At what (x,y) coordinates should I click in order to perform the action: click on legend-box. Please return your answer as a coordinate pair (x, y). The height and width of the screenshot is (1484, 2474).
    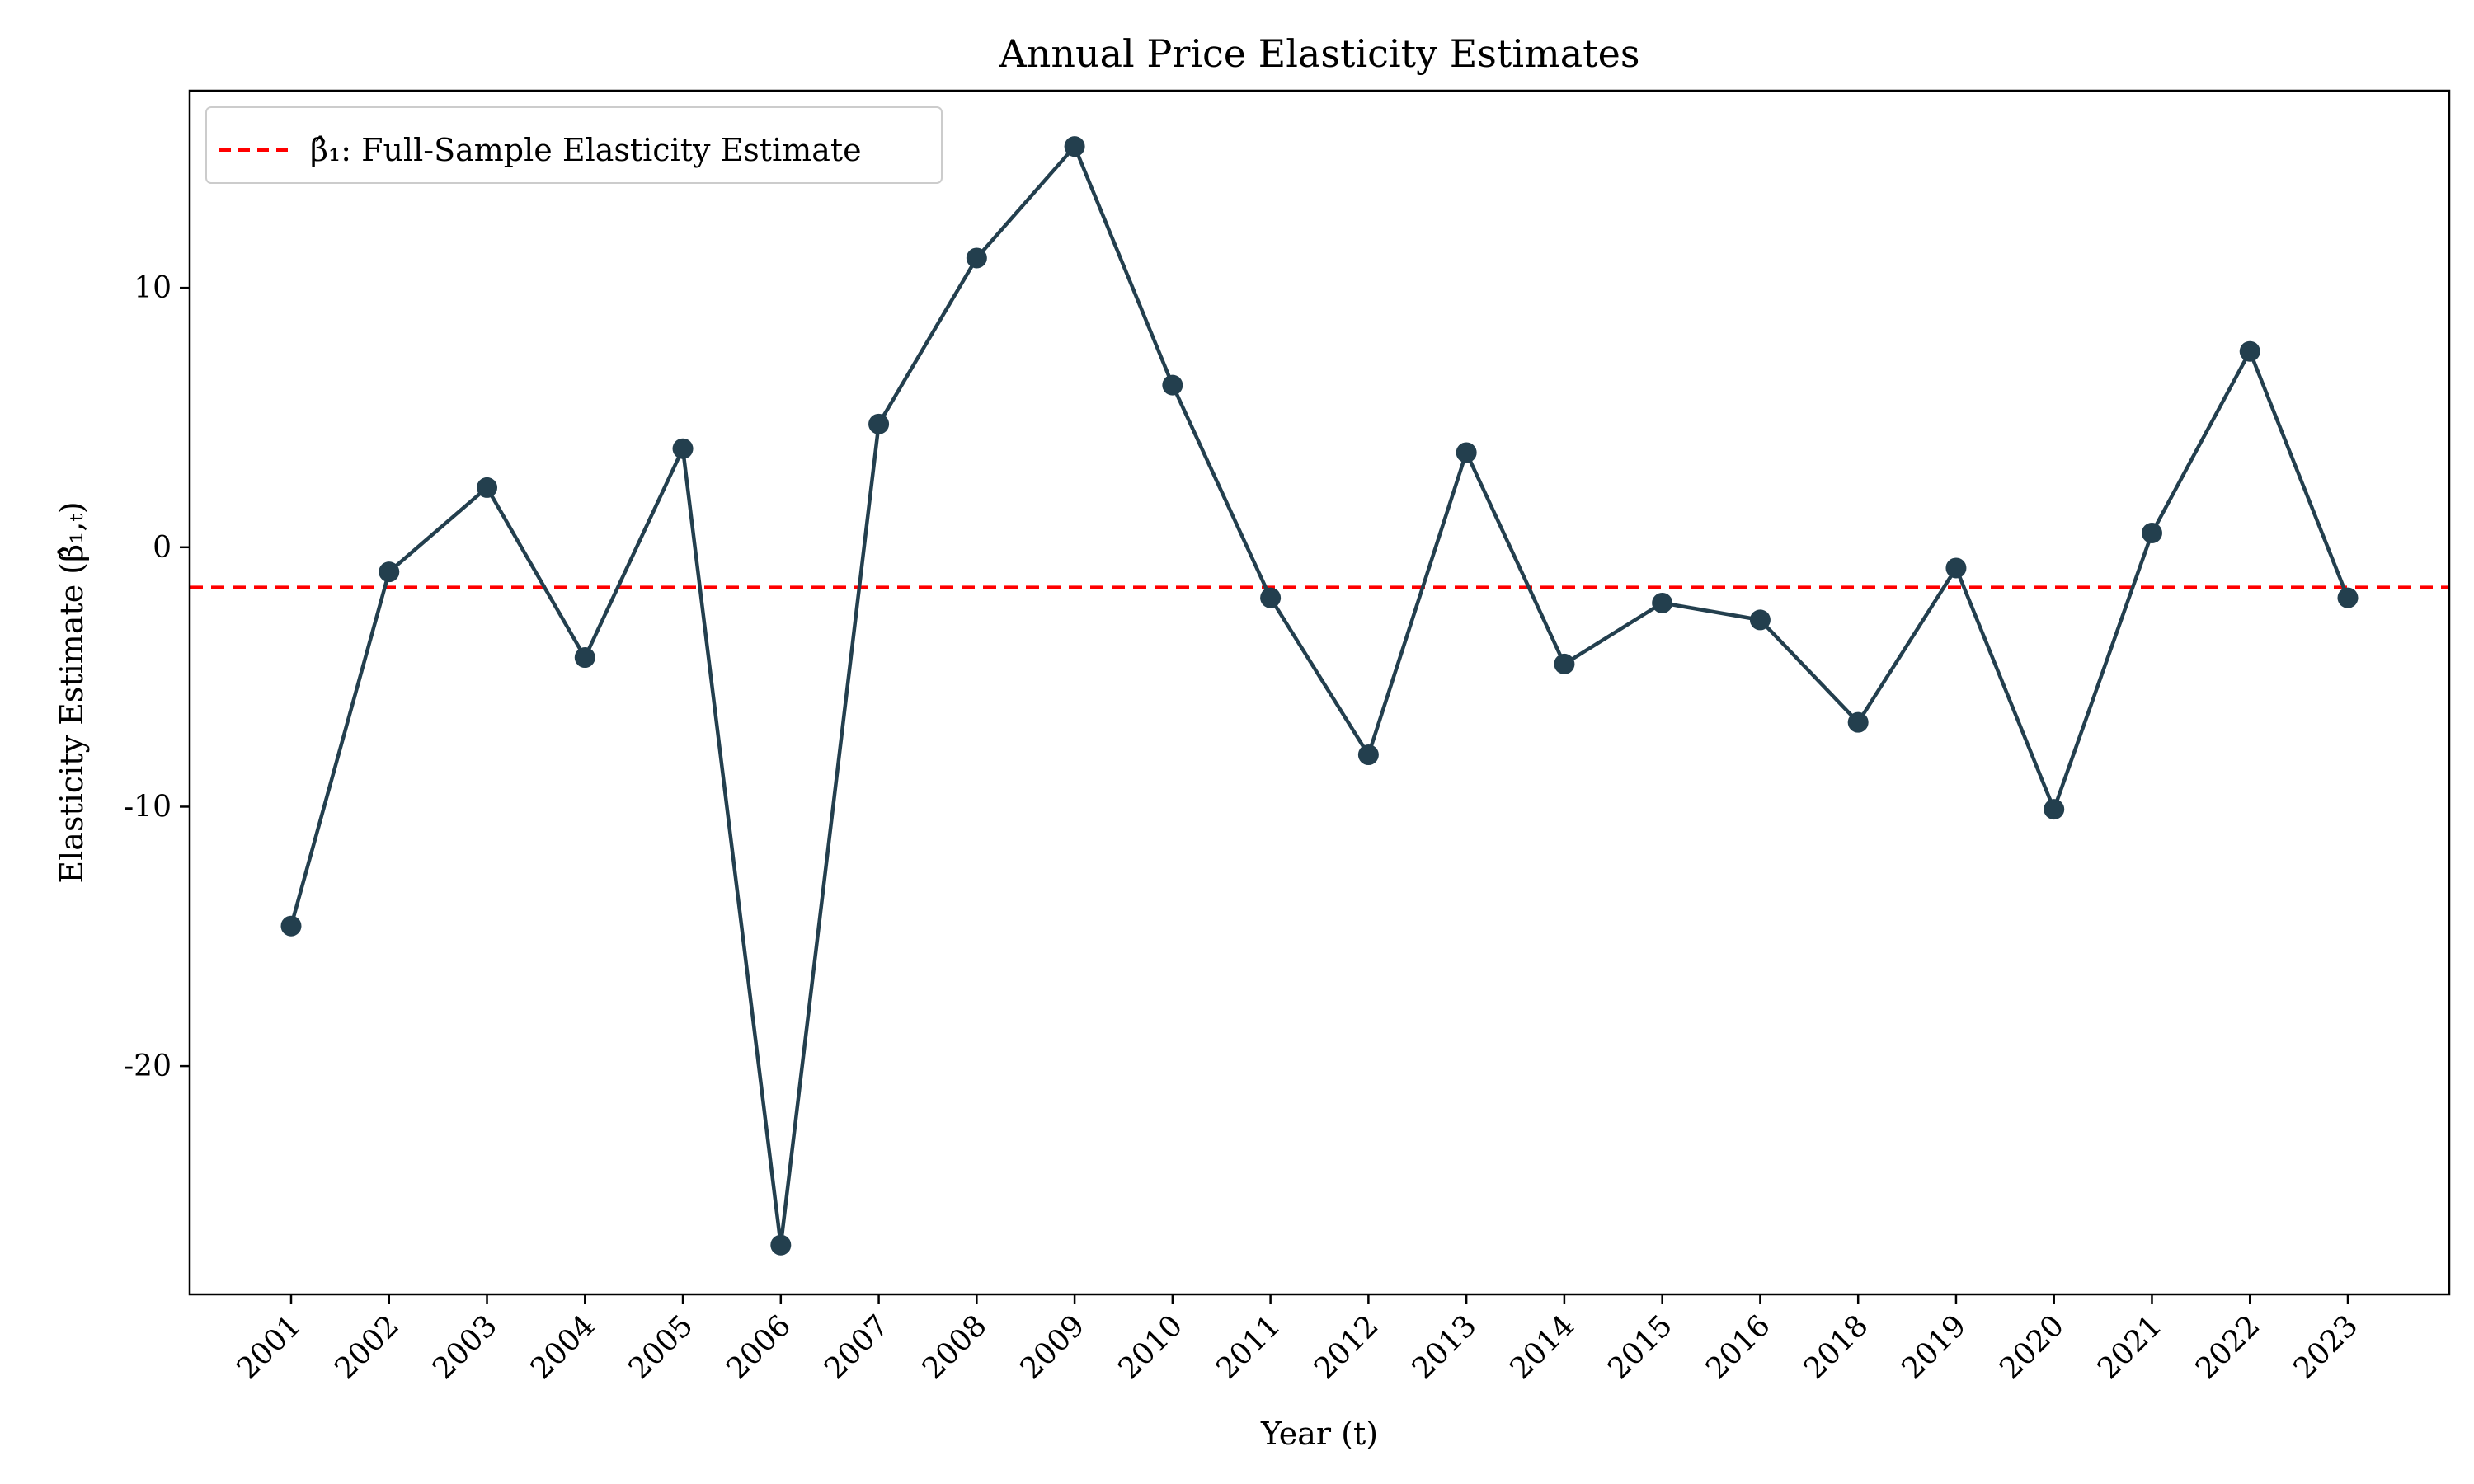
    Looking at the image, I should click on (574, 145).